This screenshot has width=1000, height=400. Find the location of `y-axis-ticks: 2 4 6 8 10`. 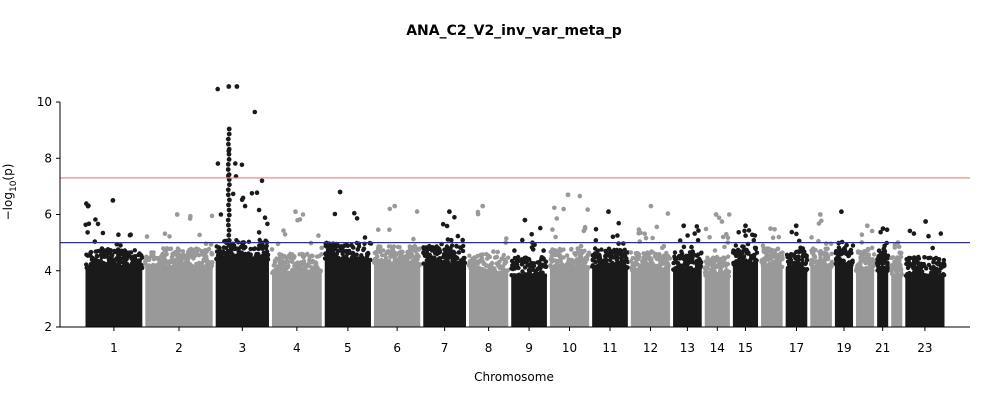

y-axis-ticks: 2 4 6 8 10 is located at coordinates (48, 214).